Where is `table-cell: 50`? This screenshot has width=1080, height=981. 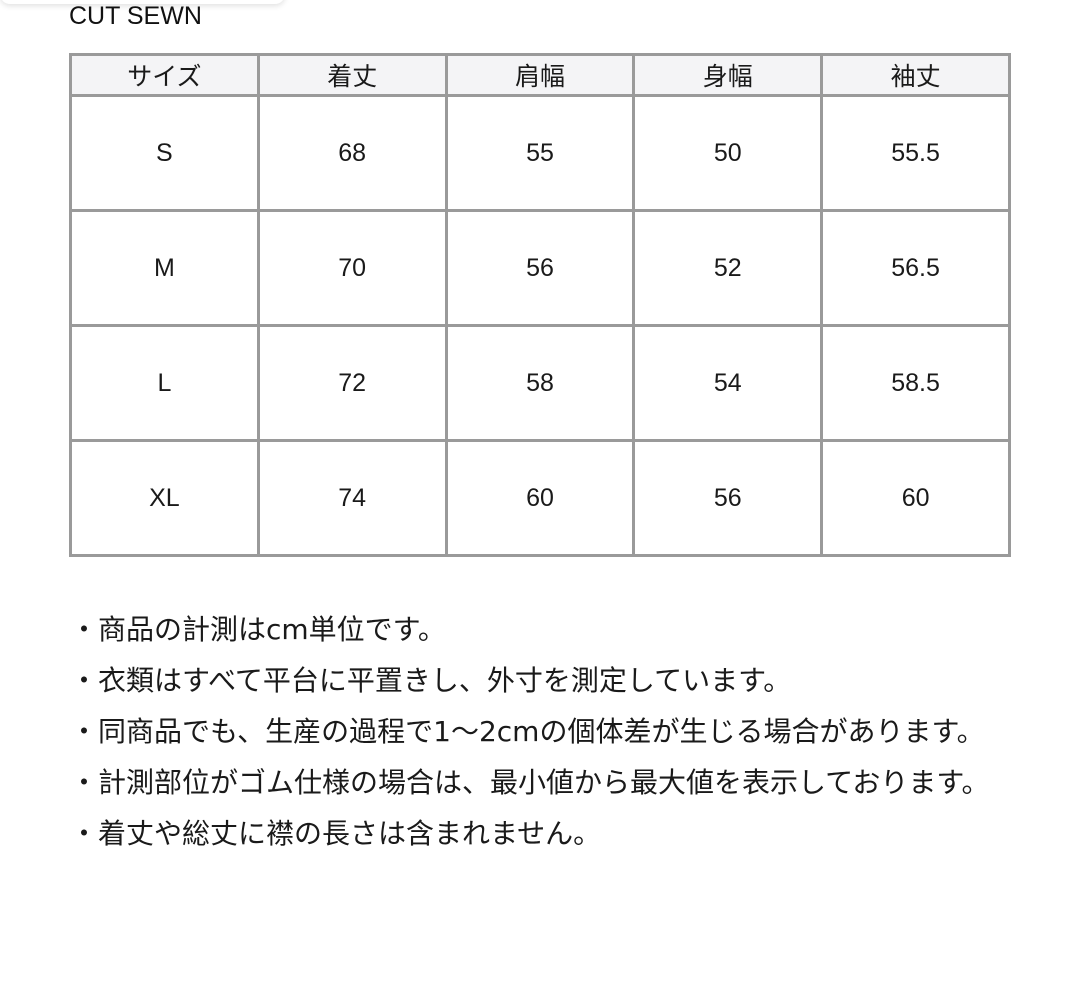 table-cell: 50 is located at coordinates (728, 153).